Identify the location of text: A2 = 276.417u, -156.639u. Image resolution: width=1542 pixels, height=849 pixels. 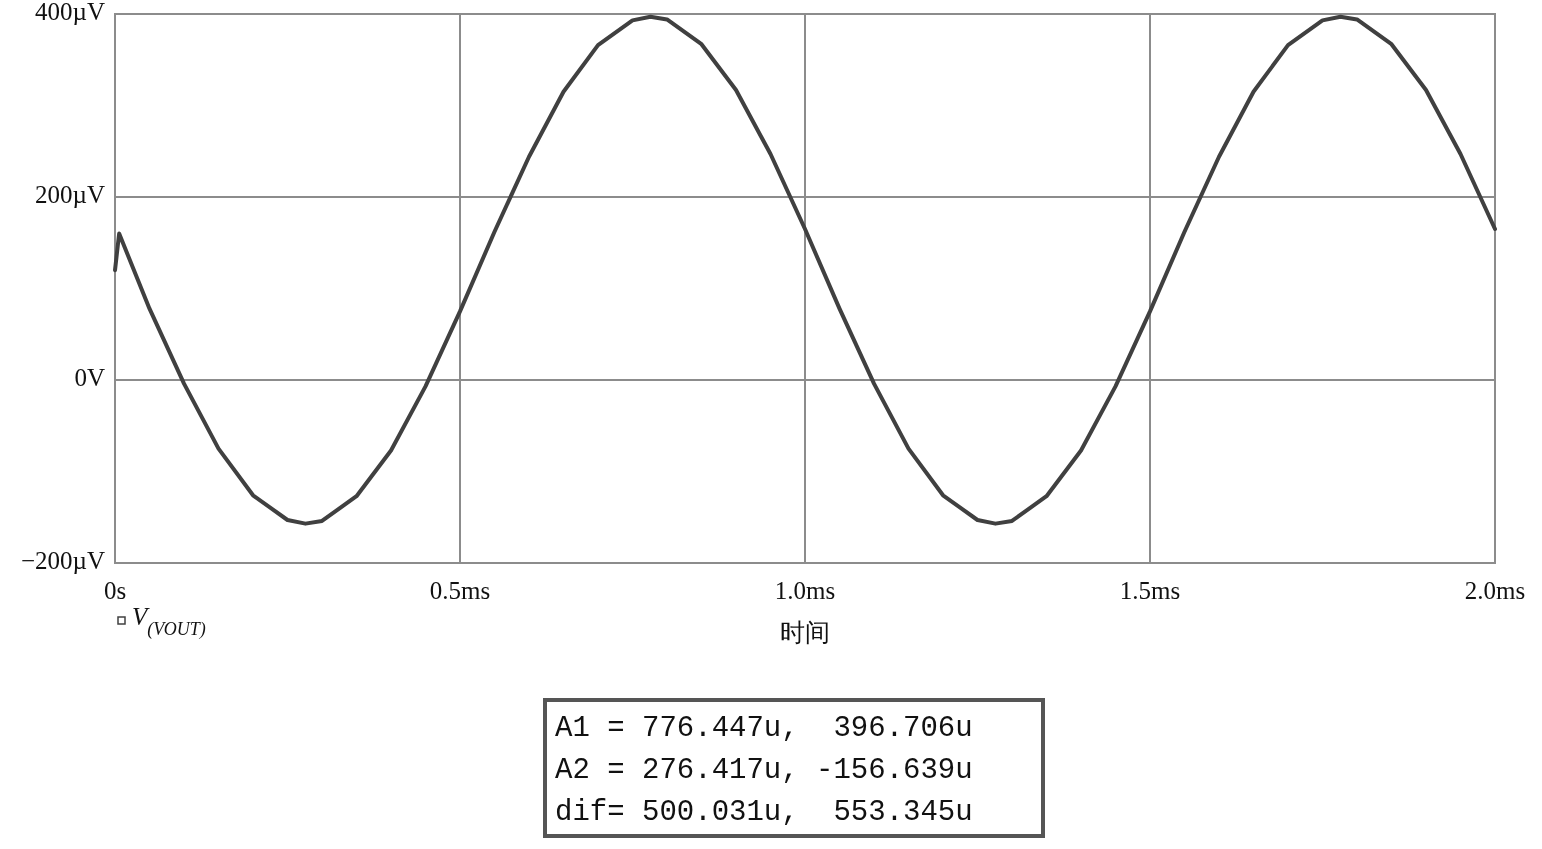
(764, 770).